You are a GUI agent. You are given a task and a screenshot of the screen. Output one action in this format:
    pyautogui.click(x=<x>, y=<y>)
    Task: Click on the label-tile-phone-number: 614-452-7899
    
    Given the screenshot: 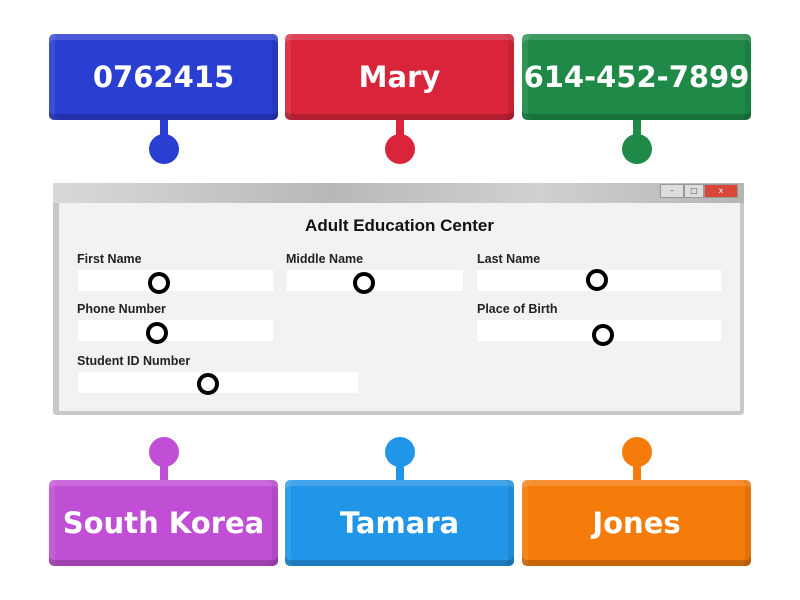 What is the action you would take?
    pyautogui.click(x=636, y=77)
    